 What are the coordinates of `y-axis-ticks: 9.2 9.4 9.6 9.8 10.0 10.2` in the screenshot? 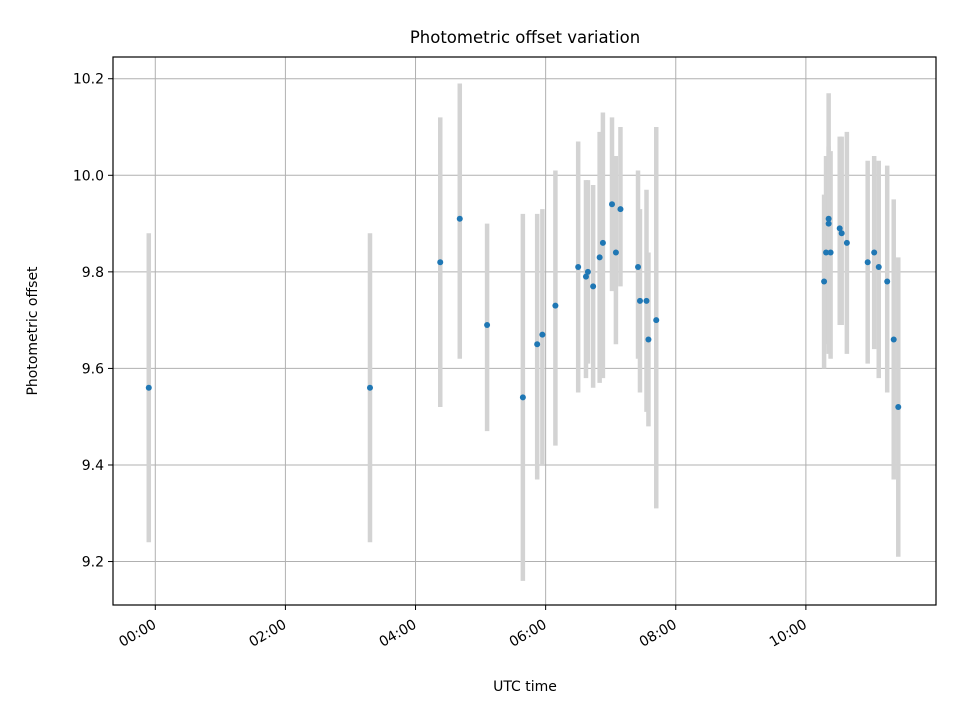 It's located at (93, 321).